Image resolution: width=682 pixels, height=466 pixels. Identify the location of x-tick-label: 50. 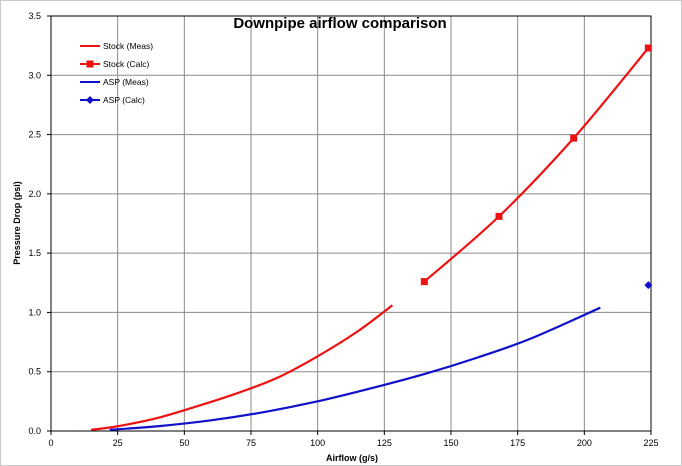
(184, 443).